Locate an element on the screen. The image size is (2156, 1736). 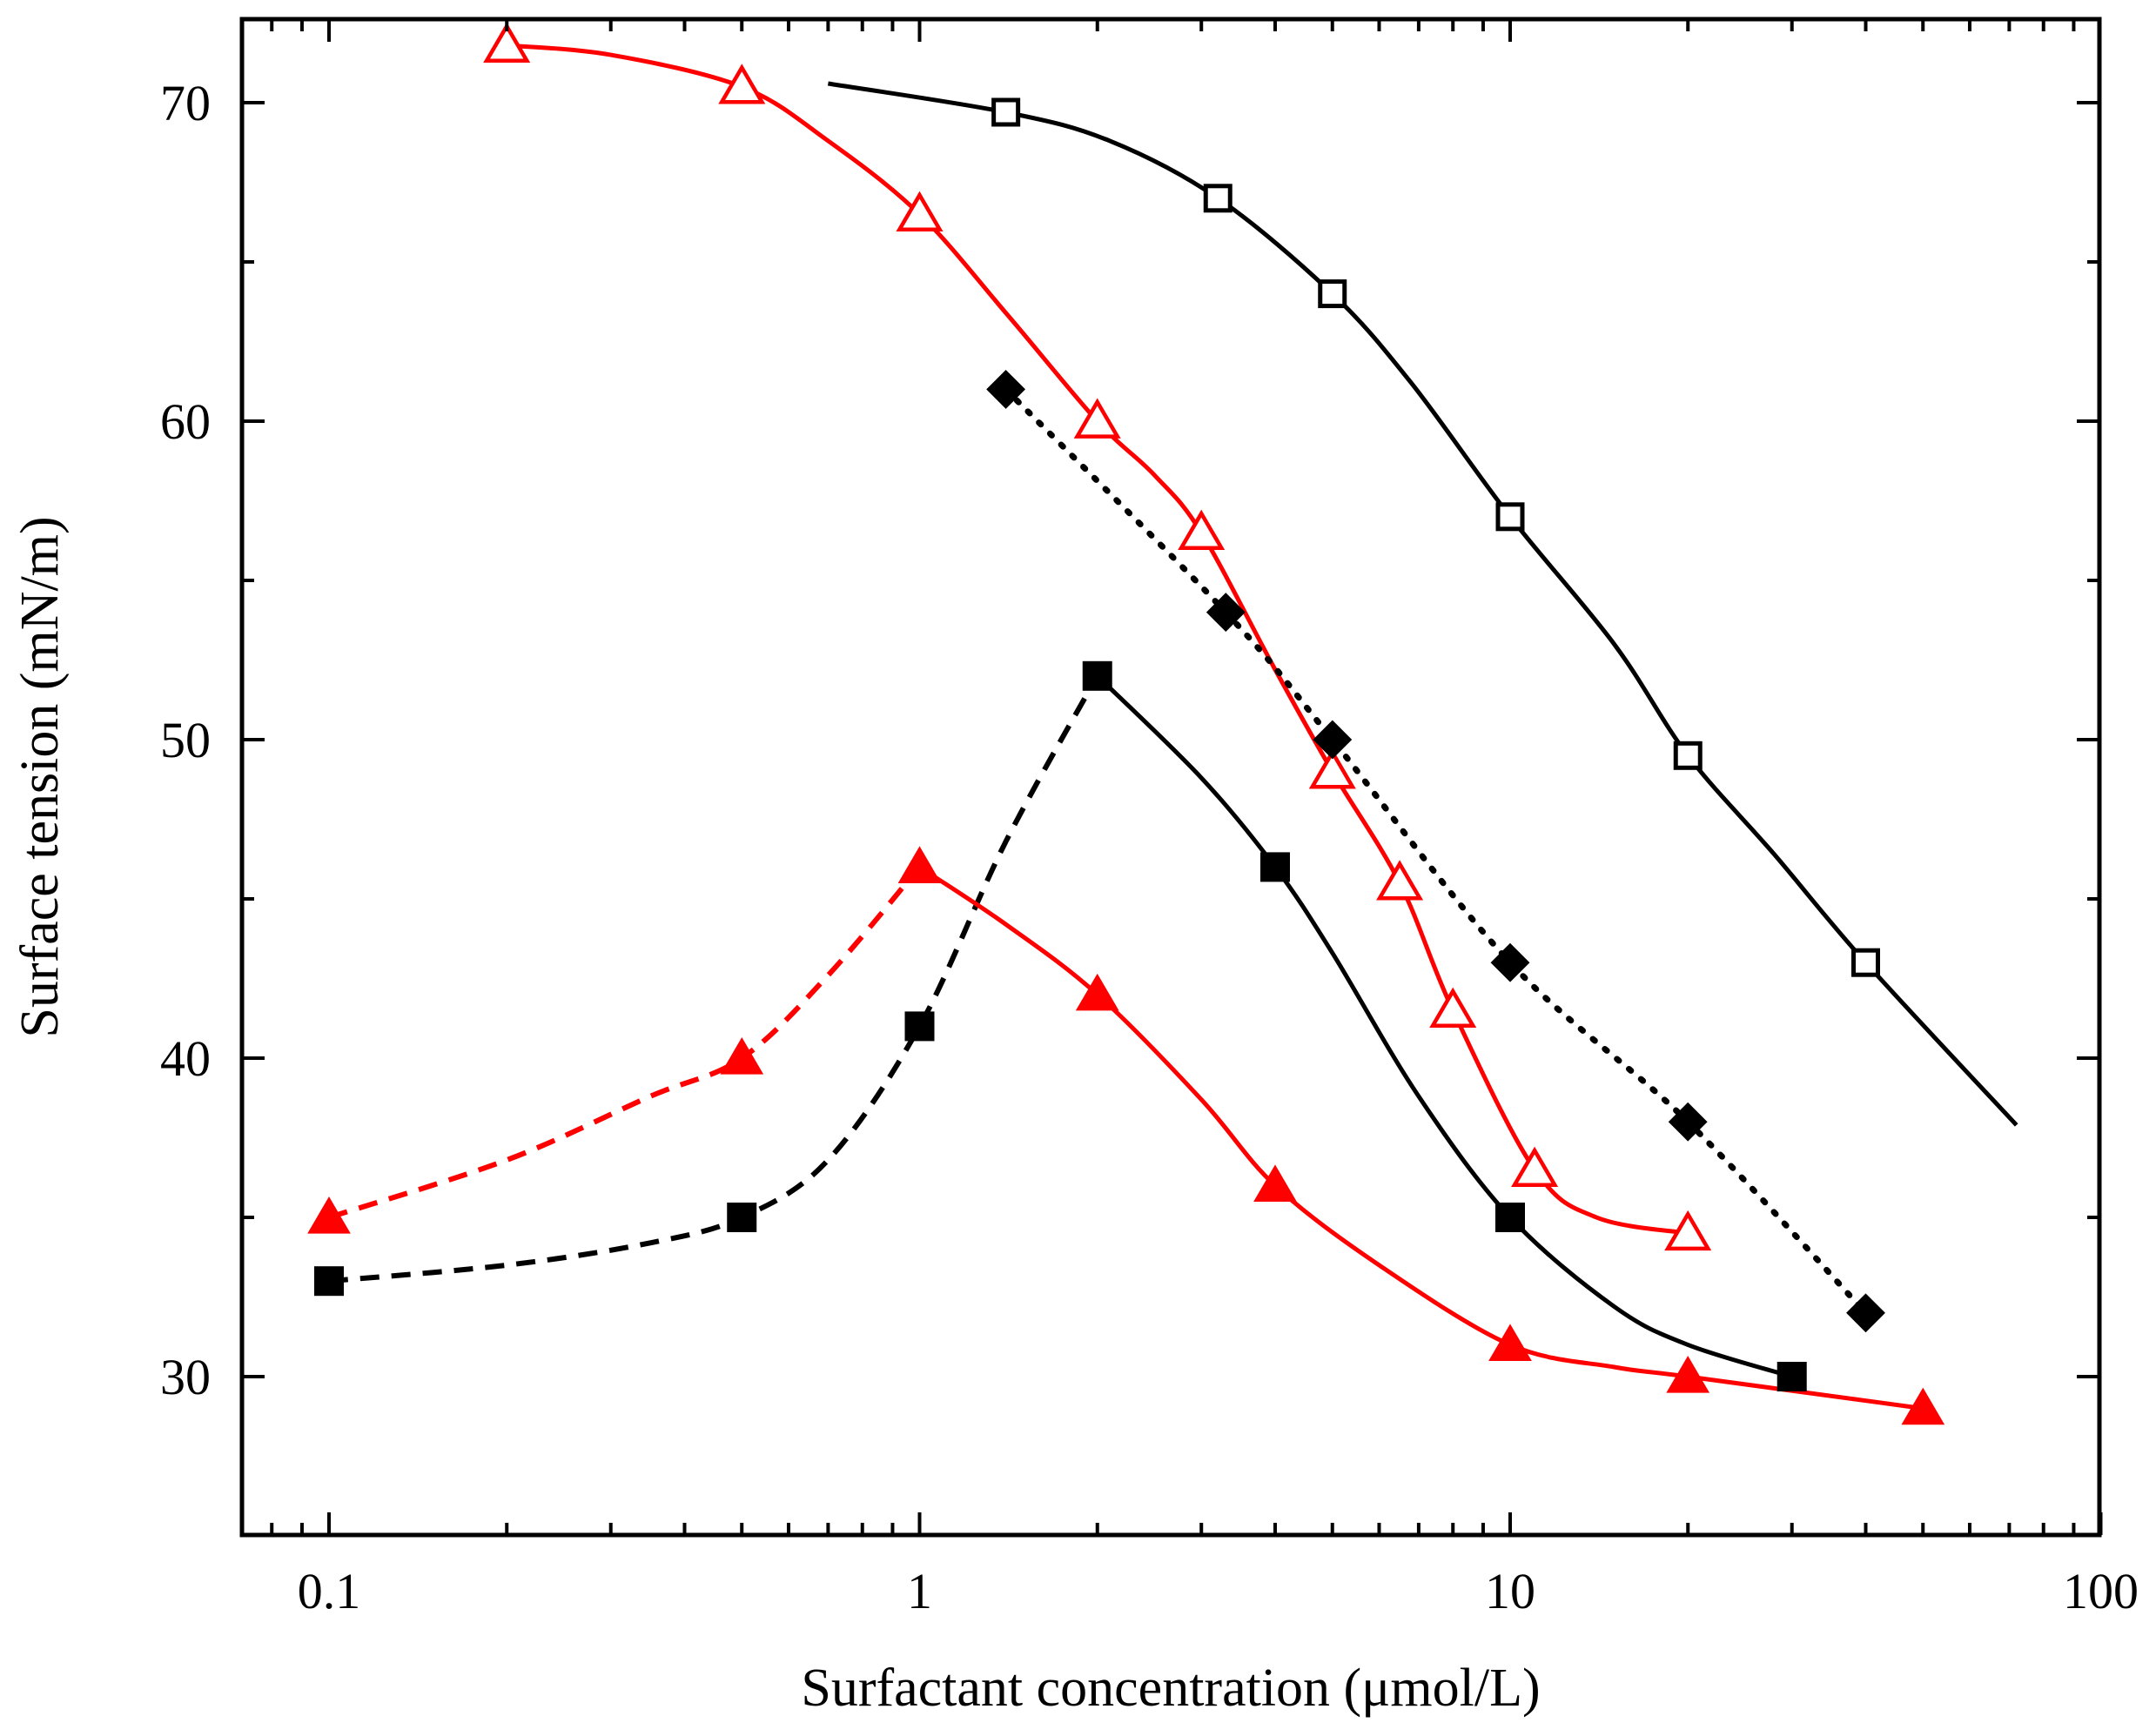
series-filled-squares-solid-line is located at coordinates (1444, 1026).